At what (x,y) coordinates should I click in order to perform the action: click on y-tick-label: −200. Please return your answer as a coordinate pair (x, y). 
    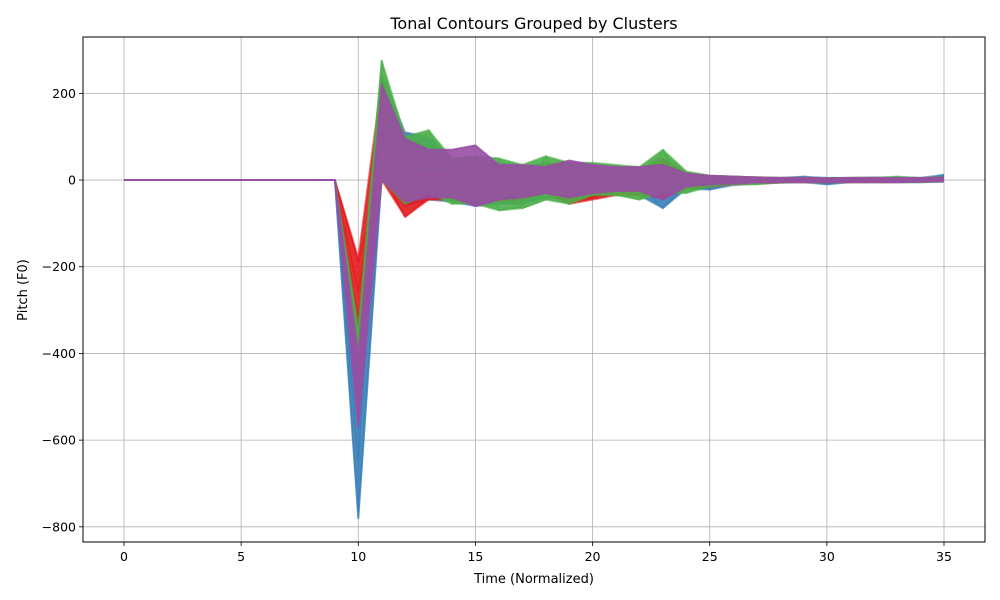
    Looking at the image, I should click on (59, 266).